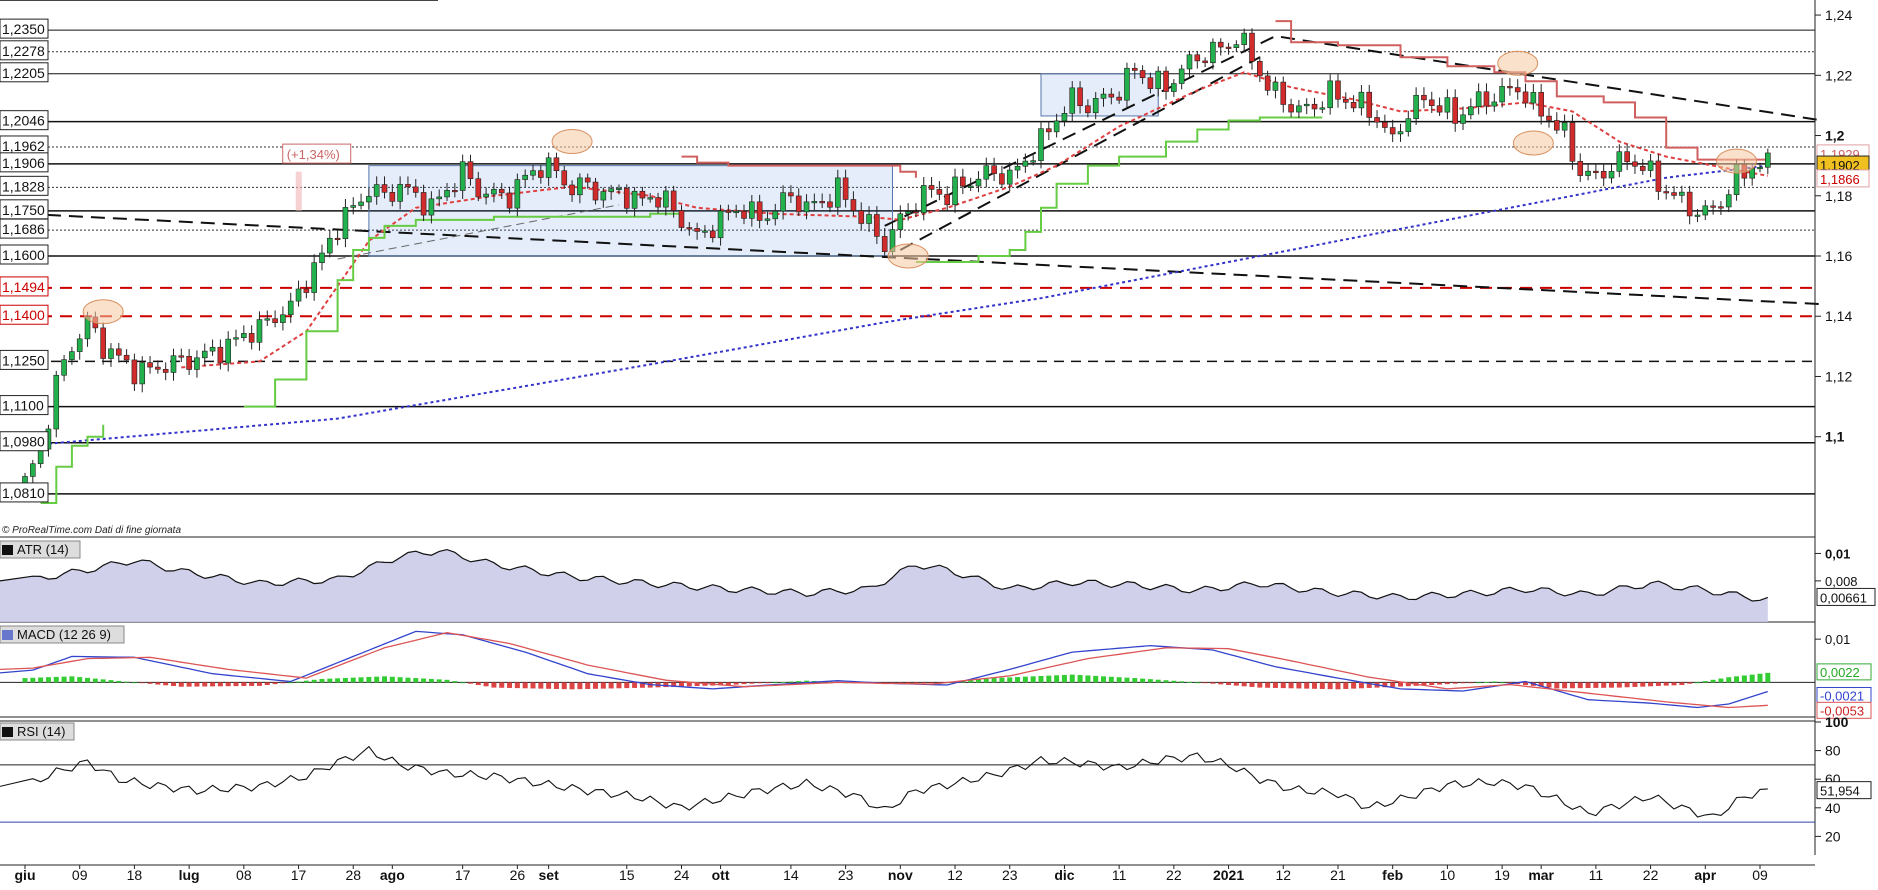 This screenshot has width=1878, height=890. I want to click on price-tag: 1,1866, so click(1840, 179).